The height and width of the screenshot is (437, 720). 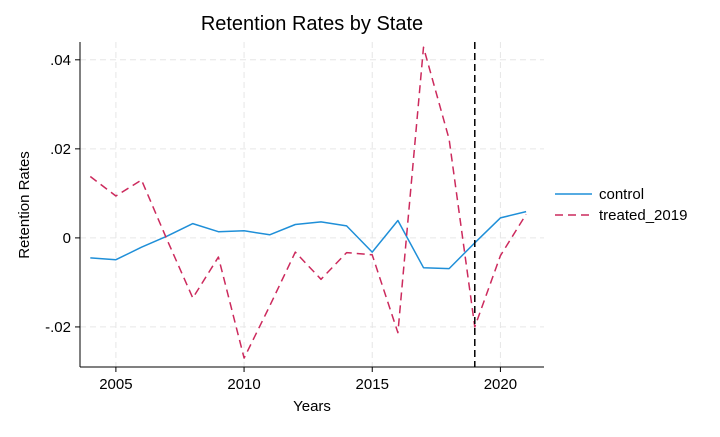 I want to click on x-tick-label: 2020, so click(x=500, y=384).